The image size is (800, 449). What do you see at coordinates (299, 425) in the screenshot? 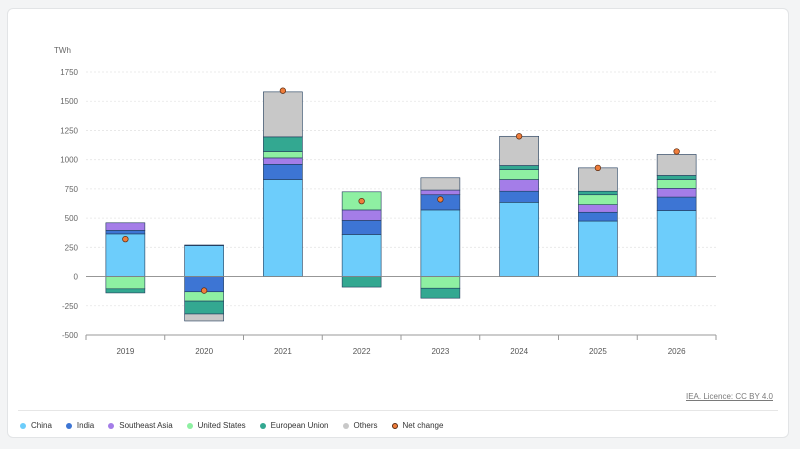
I see `legend-label: European Union` at bounding box center [299, 425].